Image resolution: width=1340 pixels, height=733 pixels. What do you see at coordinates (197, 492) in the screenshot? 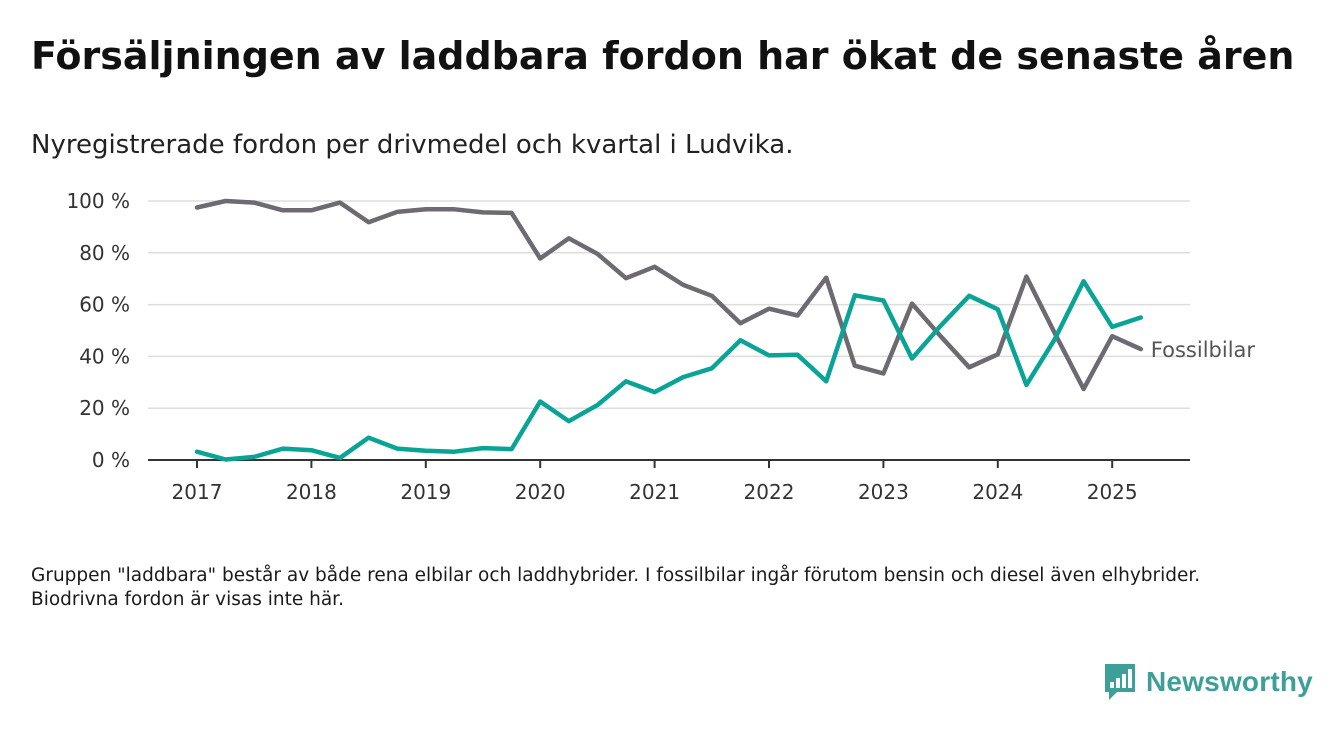
I see `x-tick-label: 2017` at bounding box center [197, 492].